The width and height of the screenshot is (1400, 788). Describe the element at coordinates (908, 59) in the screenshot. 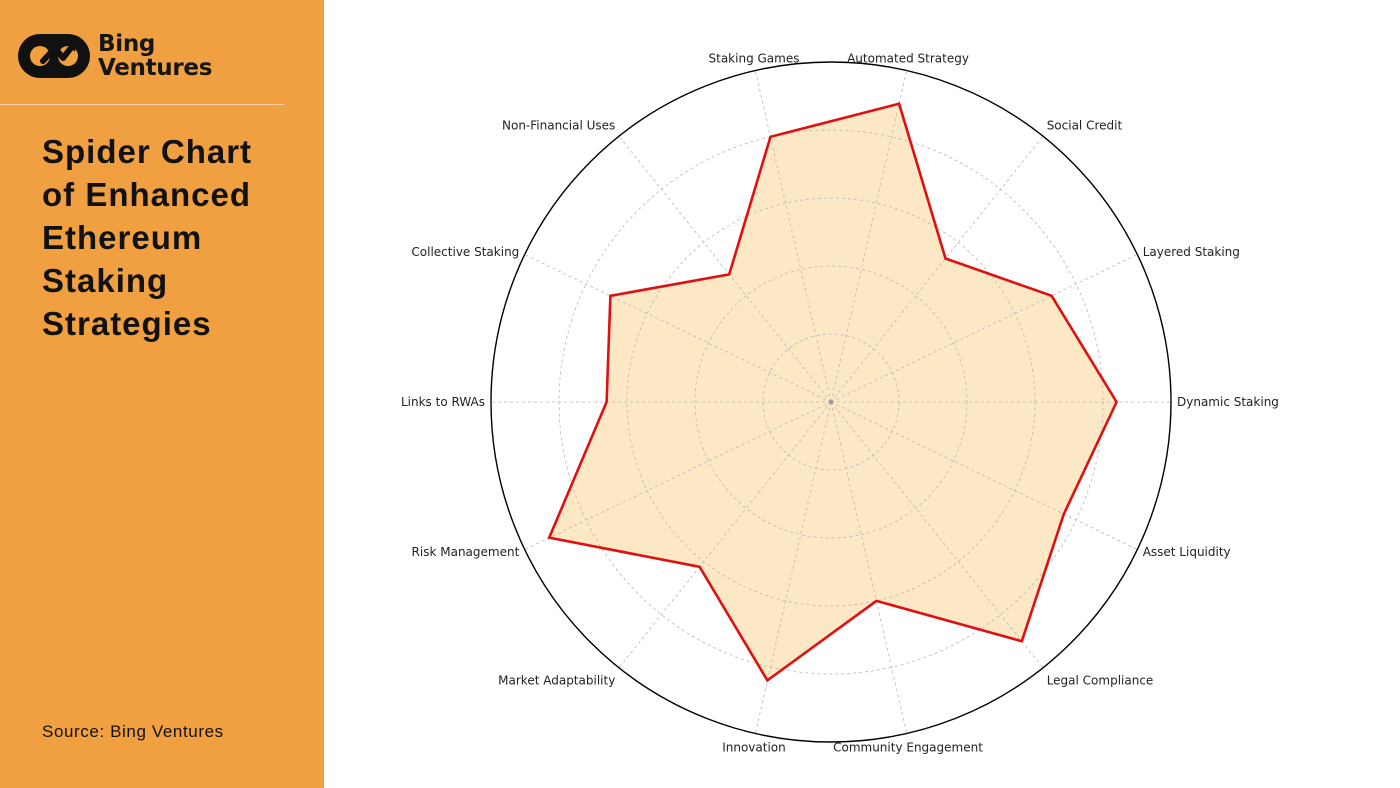

I see `axis-label-automated-strategy: Automated Strategy` at that location.